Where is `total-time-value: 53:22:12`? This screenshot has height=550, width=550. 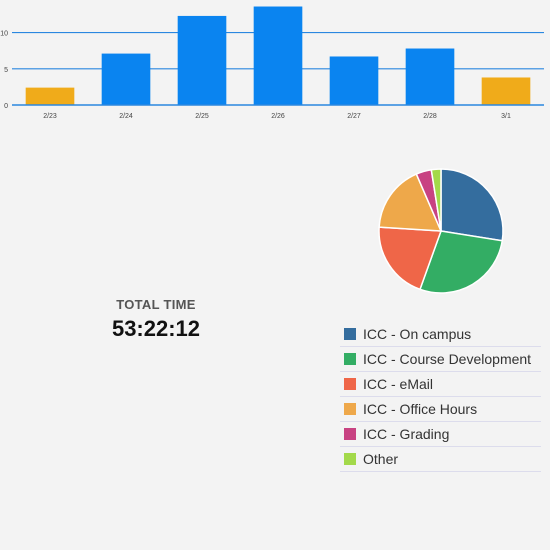
total-time-value: 53:22:12 is located at coordinates (156, 328).